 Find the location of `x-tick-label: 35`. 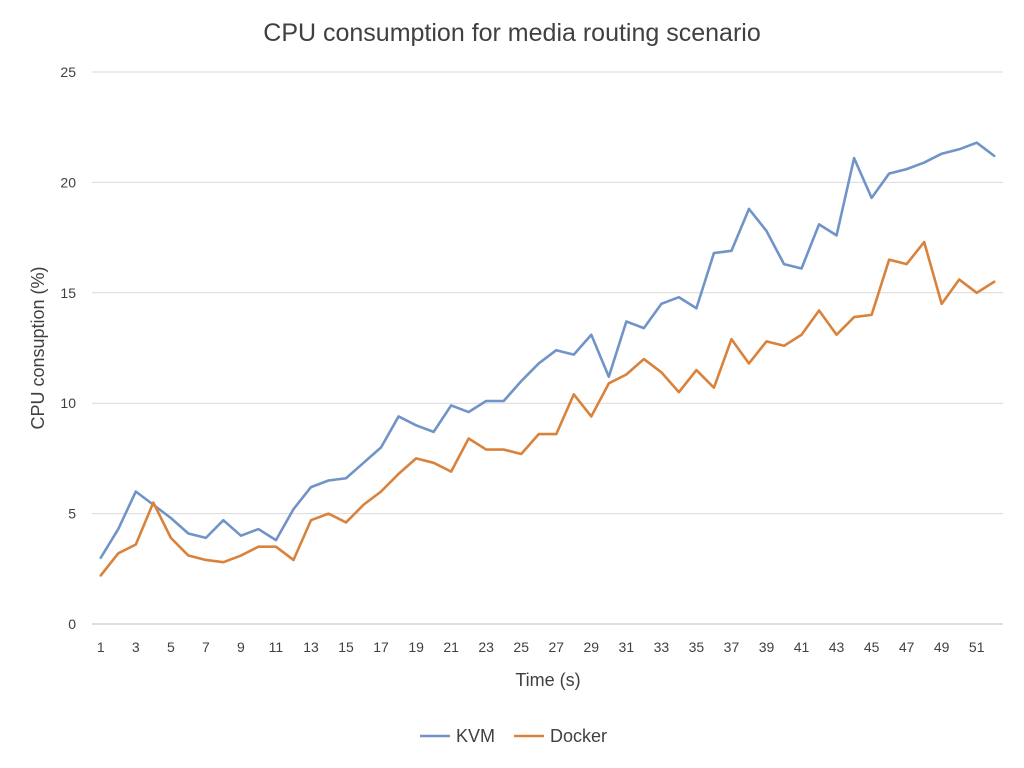

x-tick-label: 35 is located at coordinates (697, 647).